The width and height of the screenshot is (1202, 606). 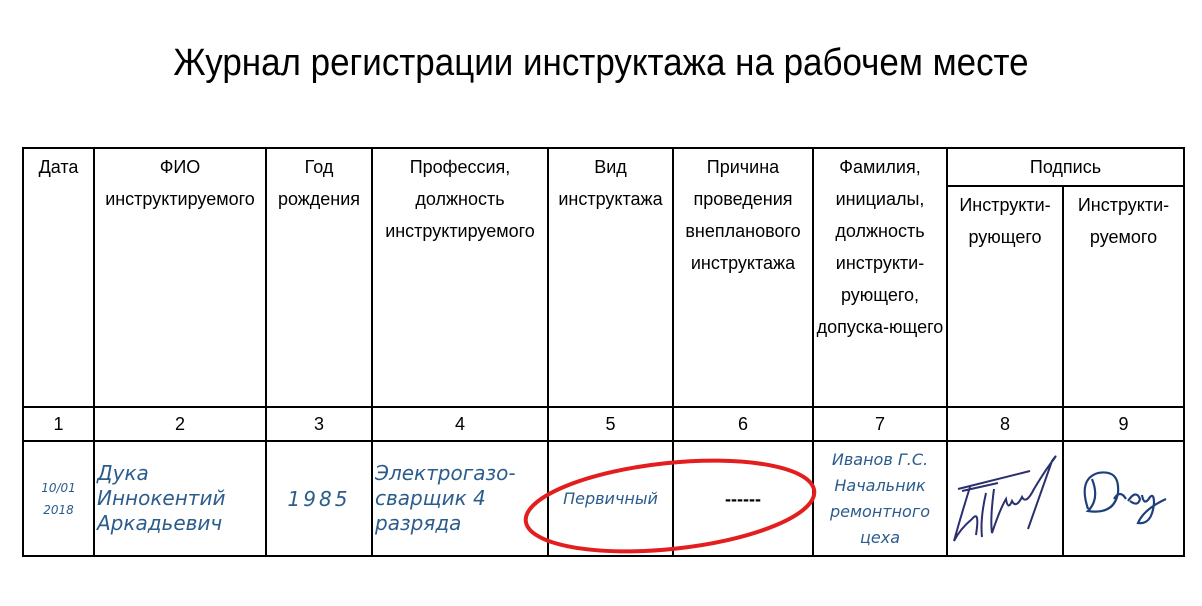 What do you see at coordinates (430, 498) in the screenshot?
I see `profession-line: сварщик 4` at bounding box center [430, 498].